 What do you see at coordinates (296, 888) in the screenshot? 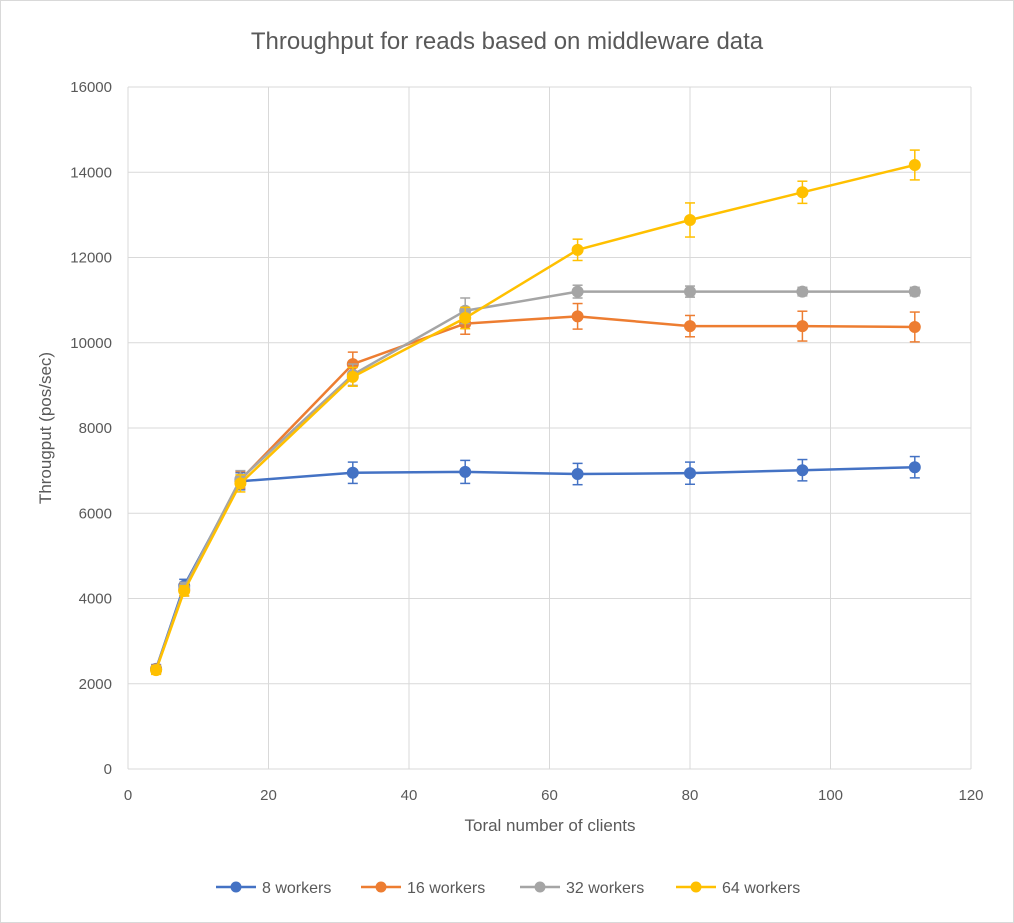
I see `legend-label: 8 workers` at bounding box center [296, 888].